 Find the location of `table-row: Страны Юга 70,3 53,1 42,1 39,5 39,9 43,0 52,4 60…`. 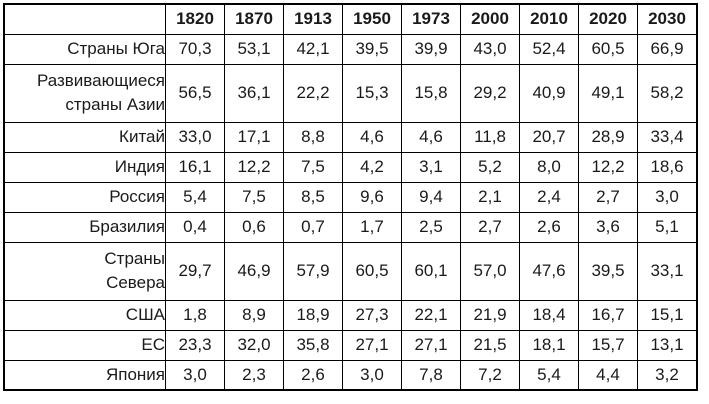

table-row: Страны Юга 70,3 53,1 42,1 39,5 39,9 43,0 52,4 60… is located at coordinates (350, 49).